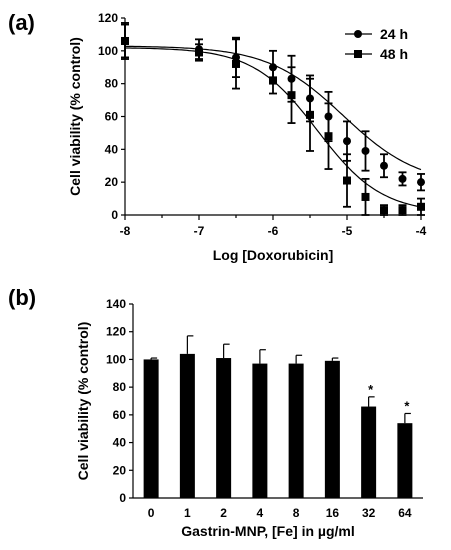 This screenshot has height=550, width=451. Describe the element at coordinates (223, 513) in the screenshot. I see `x-tick-label: 2` at that location.